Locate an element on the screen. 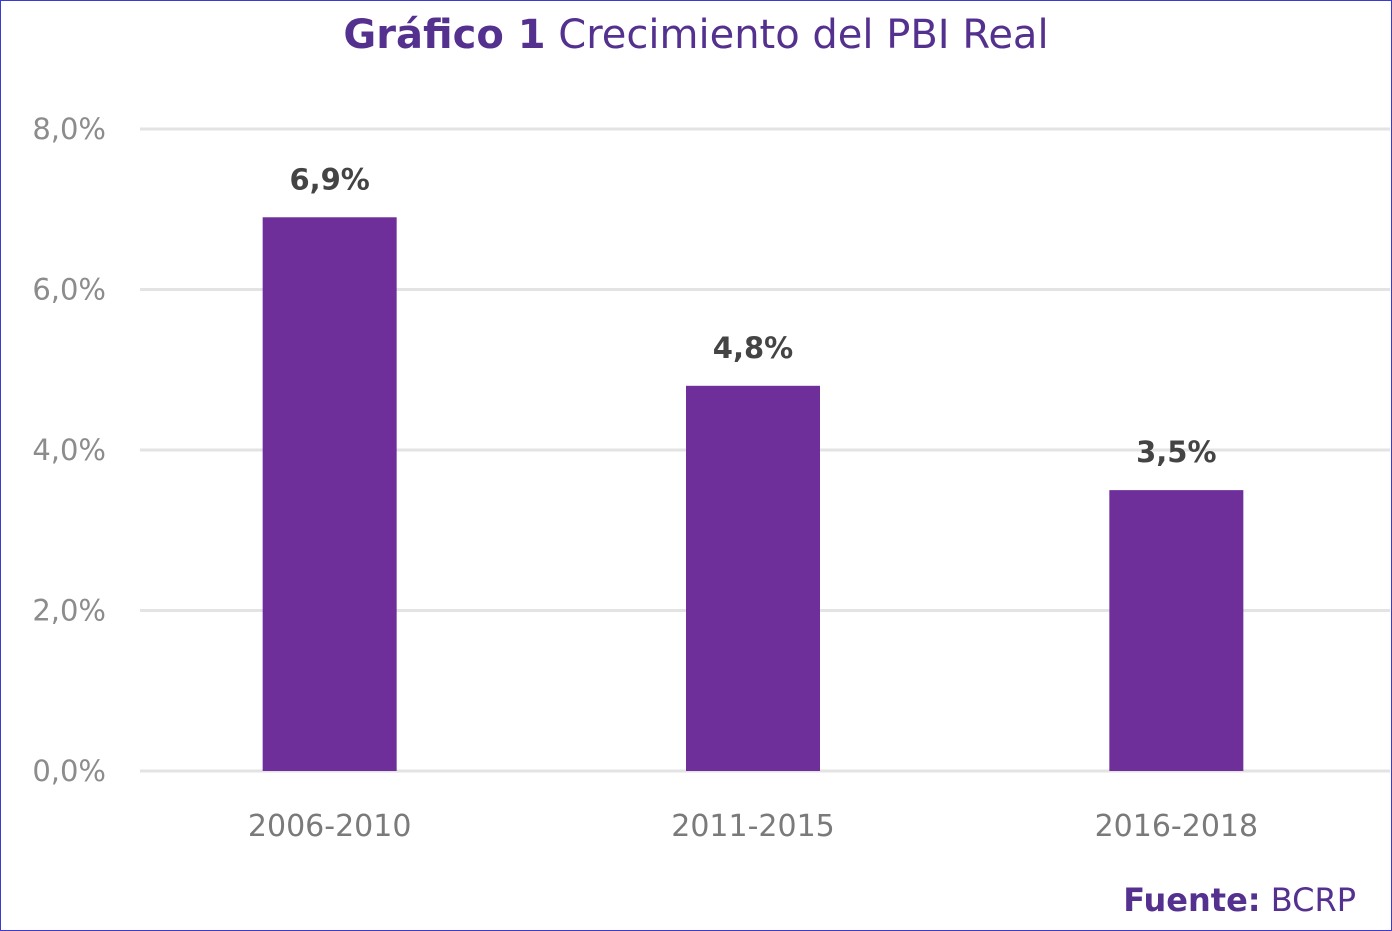 The height and width of the screenshot is (931, 1392). x-category-label: 2011-2015 is located at coordinates (753, 826).